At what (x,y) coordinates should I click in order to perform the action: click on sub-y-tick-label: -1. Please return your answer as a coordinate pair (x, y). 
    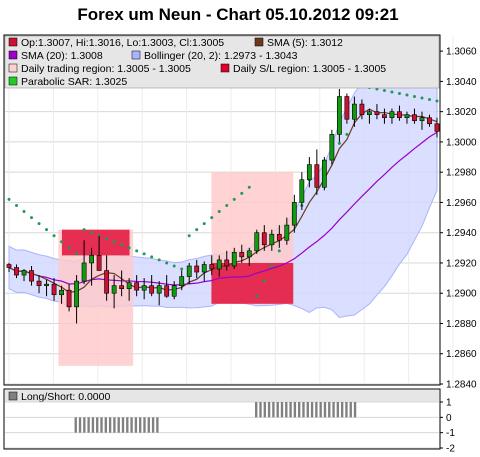
    Looking at the image, I should click on (450, 433).